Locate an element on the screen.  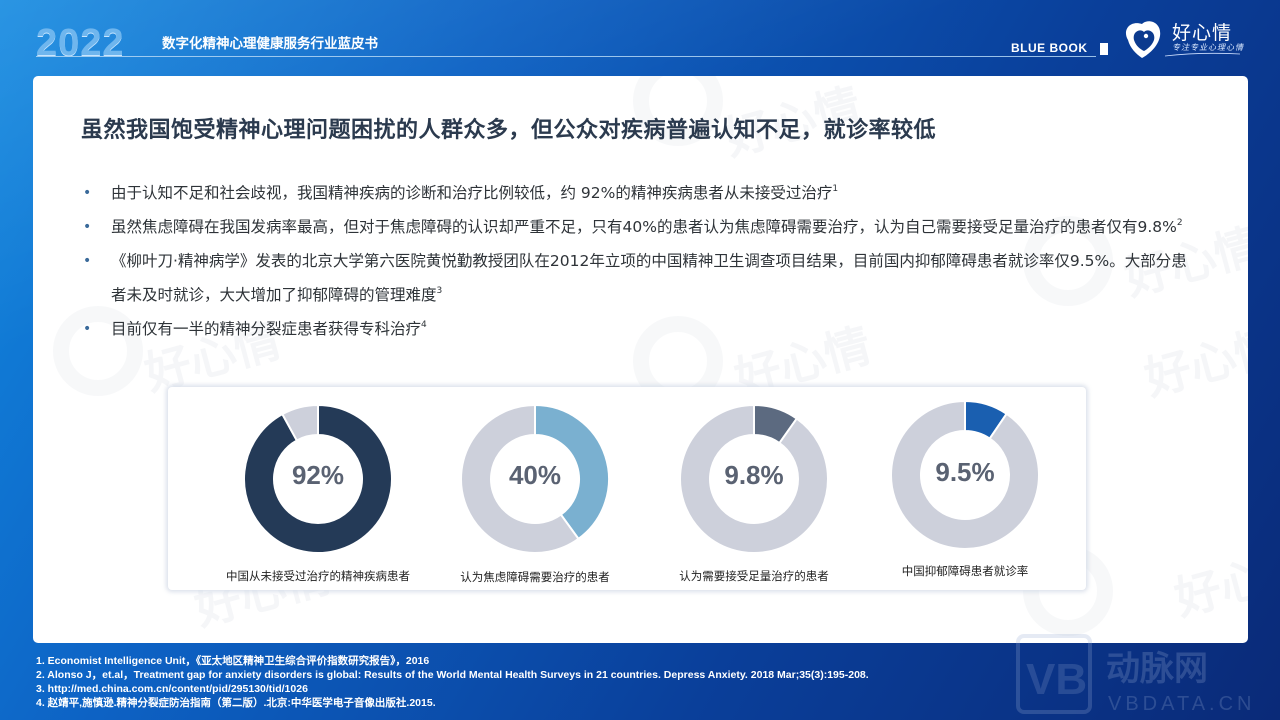
watermark-text: 好心情 is located at coordinates (1208, 581).